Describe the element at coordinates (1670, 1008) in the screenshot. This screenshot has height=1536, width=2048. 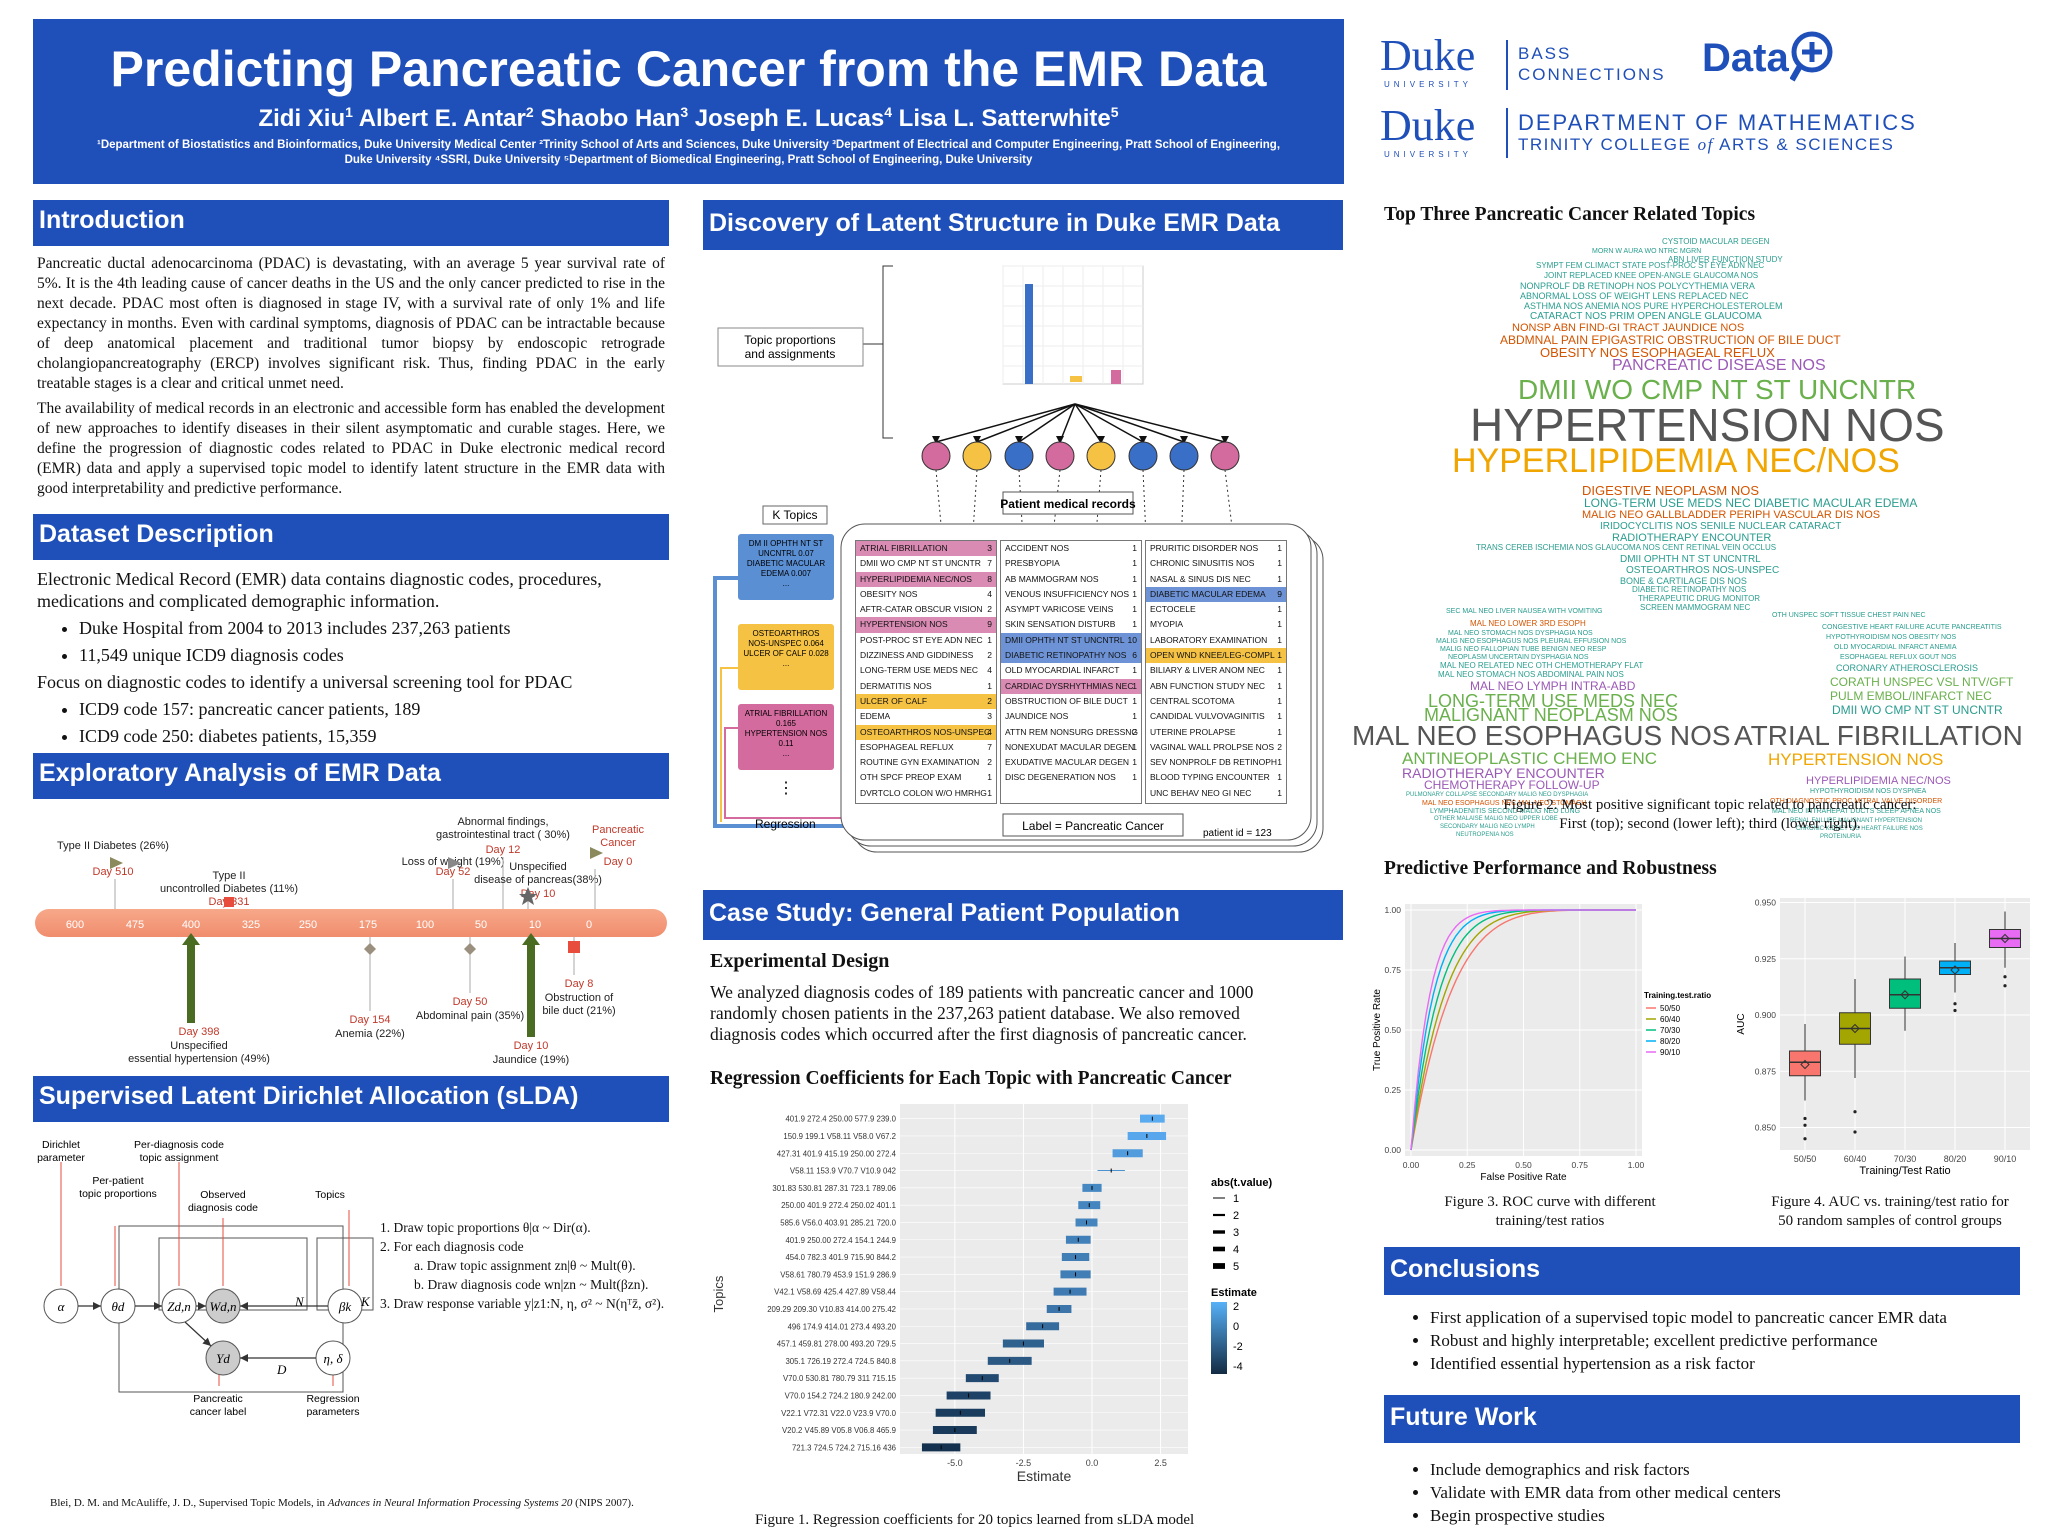
I see `roc-legend-label: 50/50` at that location.